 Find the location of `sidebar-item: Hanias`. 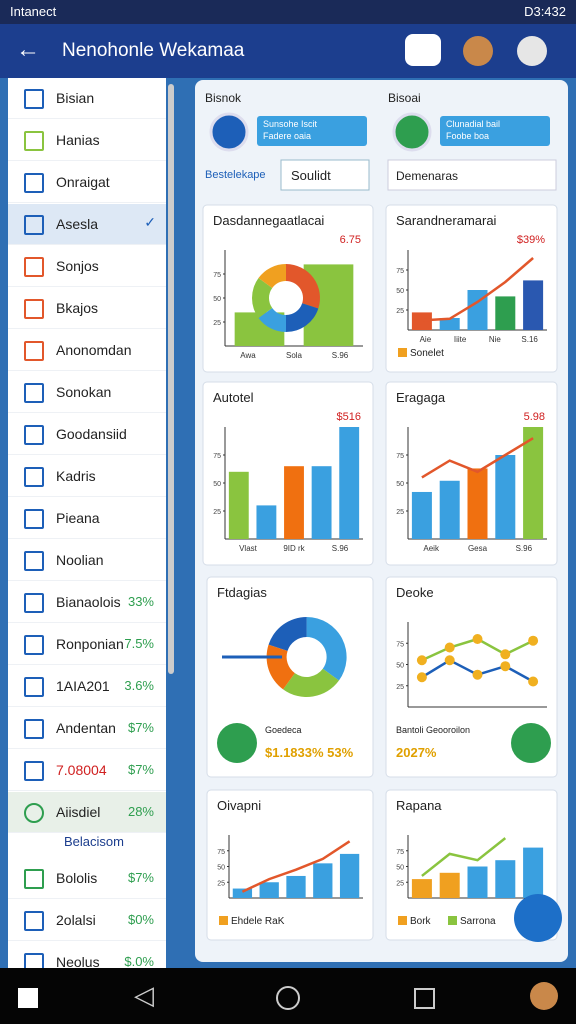

sidebar-item: Hanias is located at coordinates (87, 140).